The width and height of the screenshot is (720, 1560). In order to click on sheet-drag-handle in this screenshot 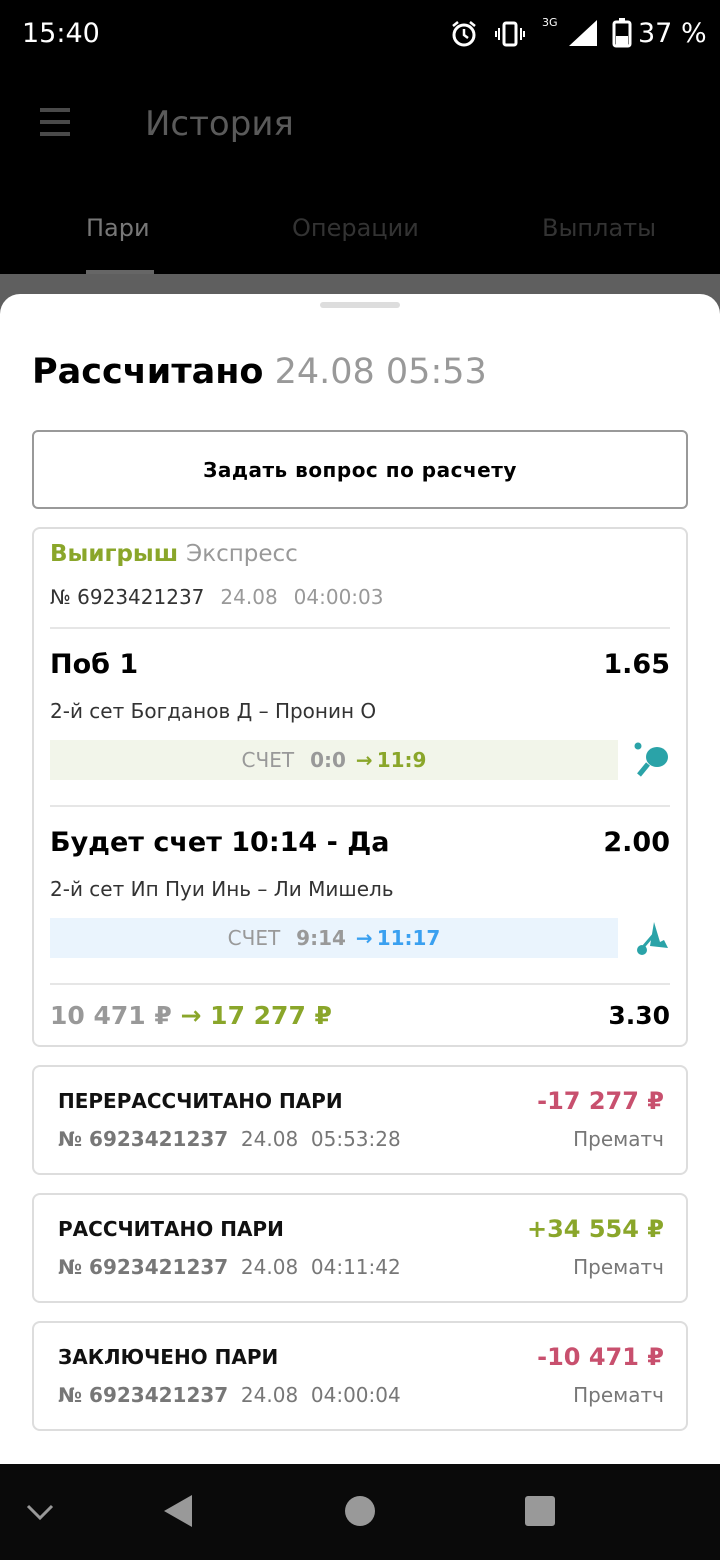, I will do `click(360, 305)`.